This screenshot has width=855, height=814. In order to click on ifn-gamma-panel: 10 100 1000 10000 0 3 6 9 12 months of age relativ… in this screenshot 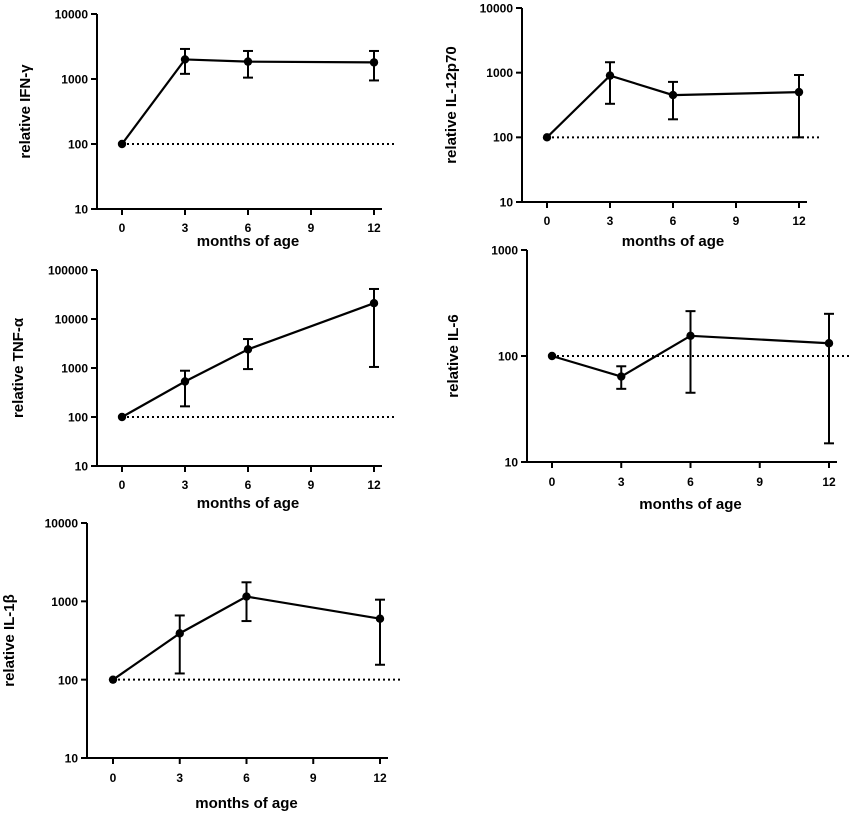, I will do `click(206, 128)`.